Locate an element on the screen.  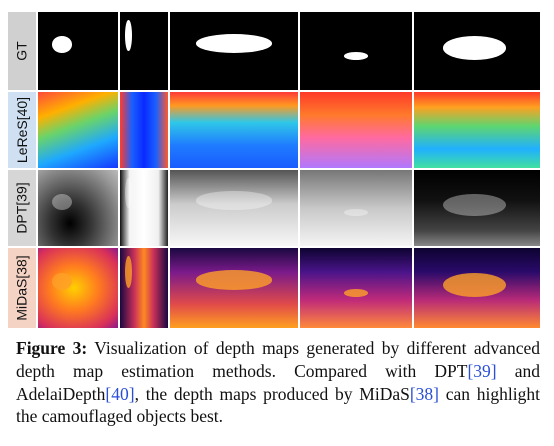
row-label: LeReS[40] is located at coordinates (22, 130).